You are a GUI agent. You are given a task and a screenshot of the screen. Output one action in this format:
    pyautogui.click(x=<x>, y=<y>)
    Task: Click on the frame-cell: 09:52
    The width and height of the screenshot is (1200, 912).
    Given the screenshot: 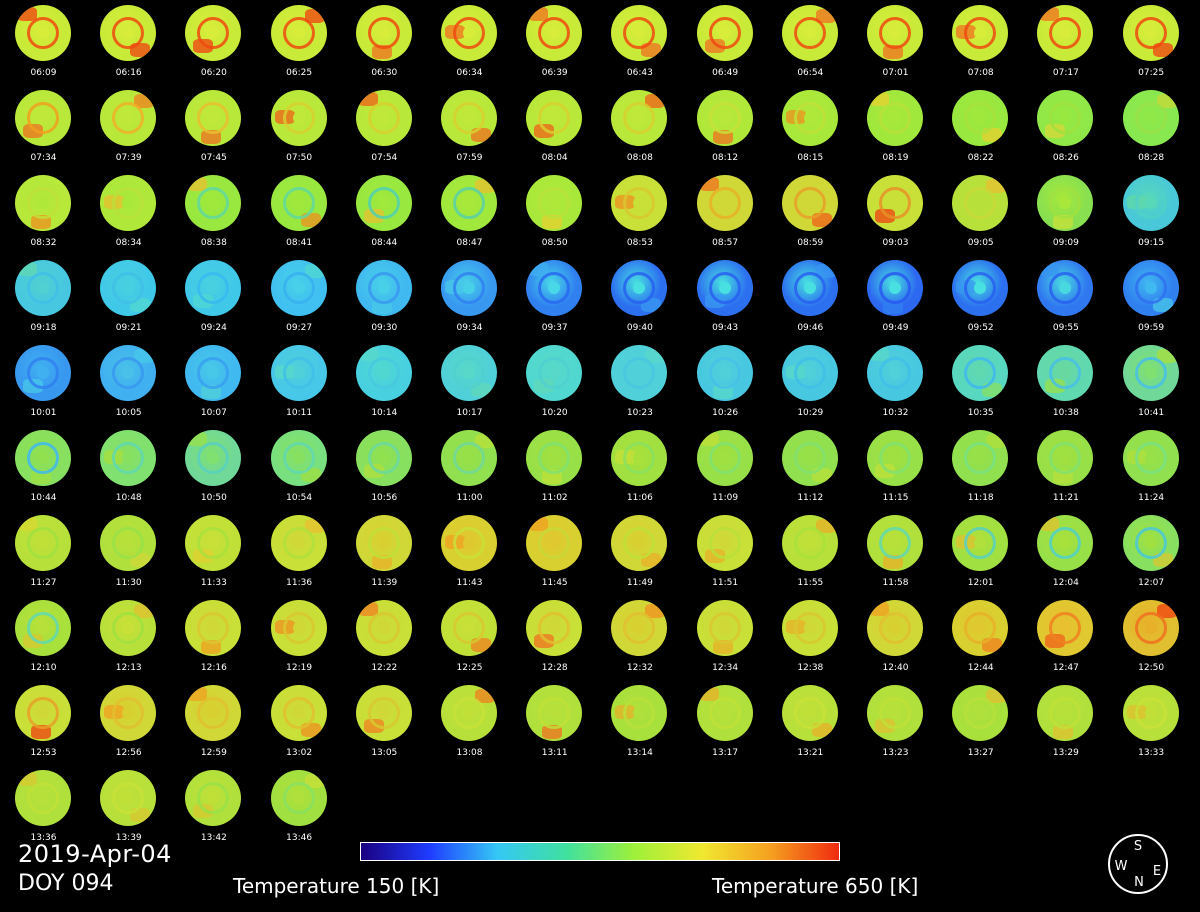 What is the action you would take?
    pyautogui.click(x=980, y=298)
    